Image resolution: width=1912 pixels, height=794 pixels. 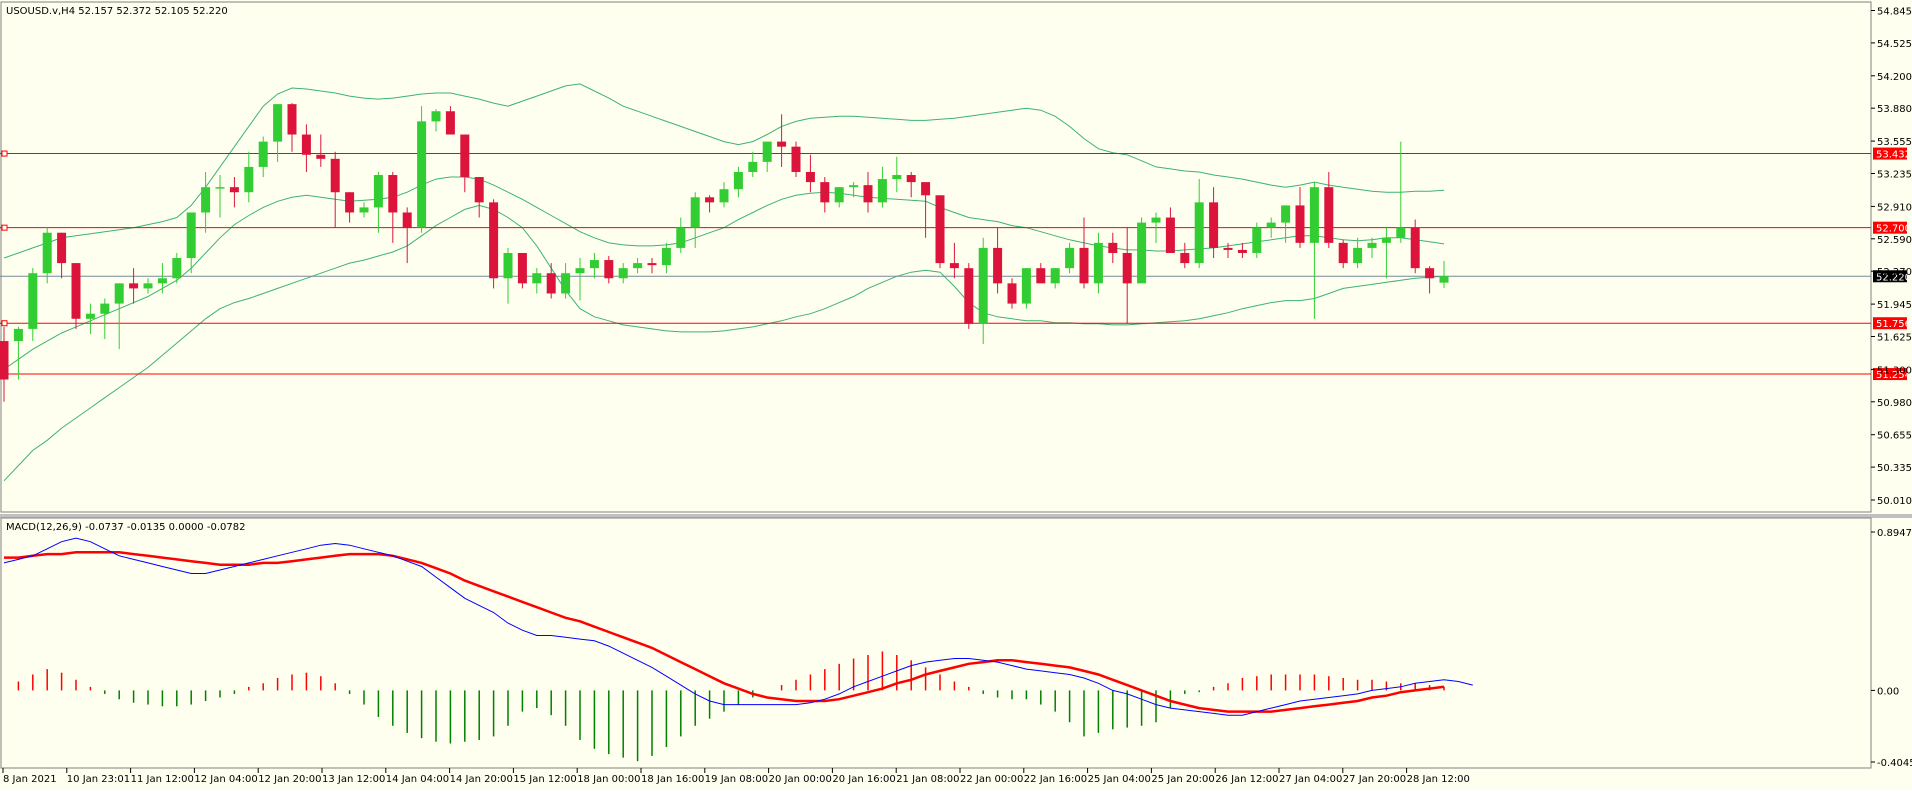 What do you see at coordinates (1119, 779) in the screenshot?
I see `time-tick-label: 25 Jan 04:00` at bounding box center [1119, 779].